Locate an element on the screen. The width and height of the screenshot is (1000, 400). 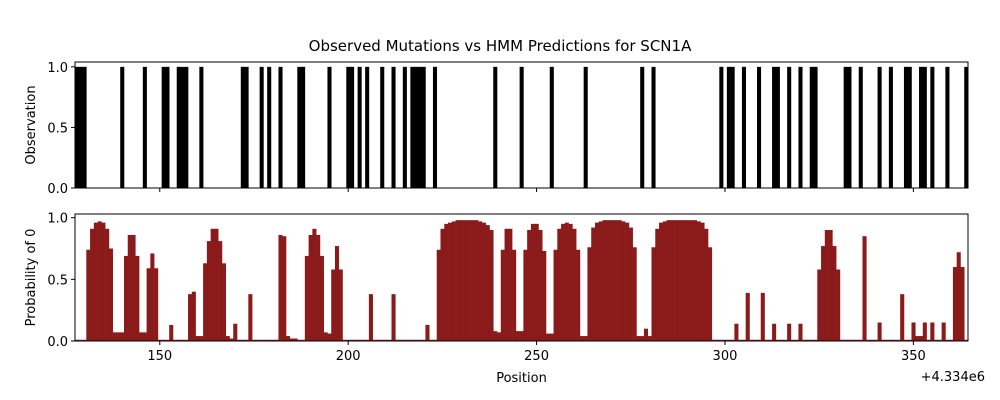
y-axis-label: Probability of 0 is located at coordinates (31, 278).